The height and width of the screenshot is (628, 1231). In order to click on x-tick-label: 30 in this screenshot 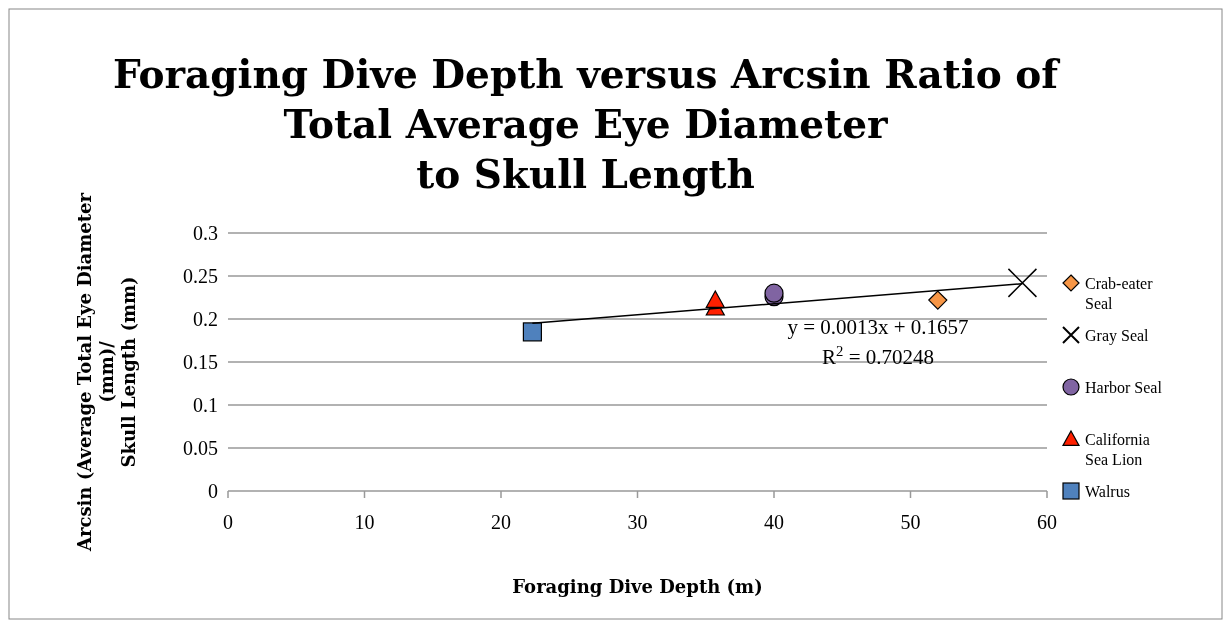, I will do `click(637, 522)`.